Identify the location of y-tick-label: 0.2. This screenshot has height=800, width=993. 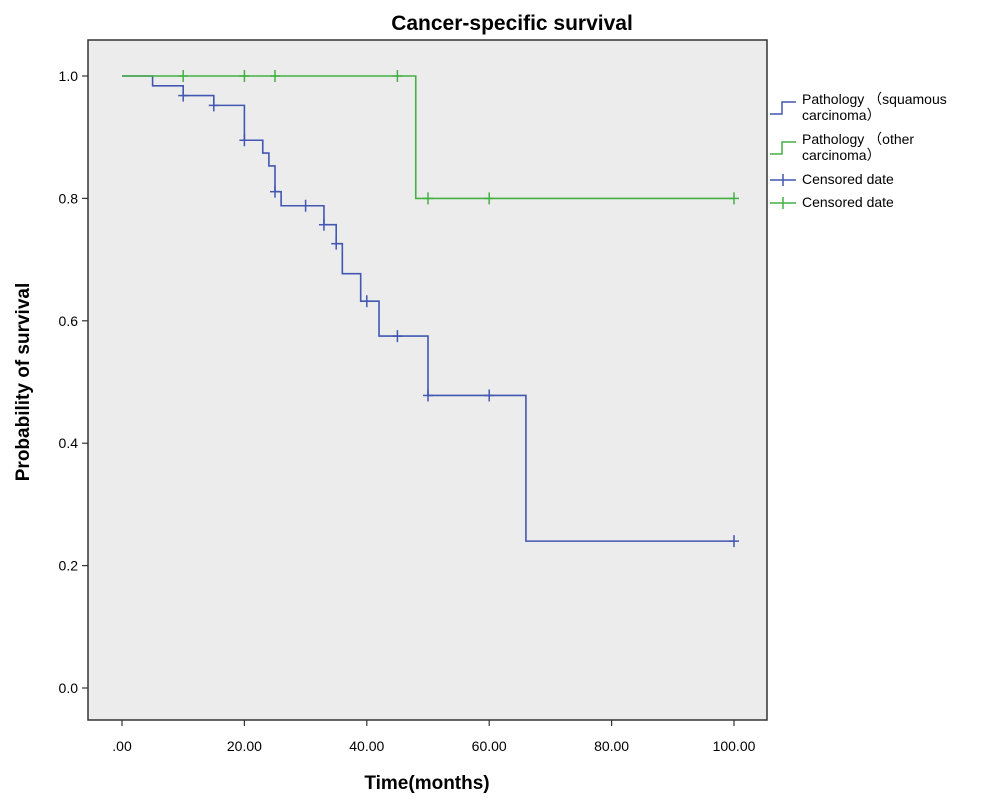
(69, 566).